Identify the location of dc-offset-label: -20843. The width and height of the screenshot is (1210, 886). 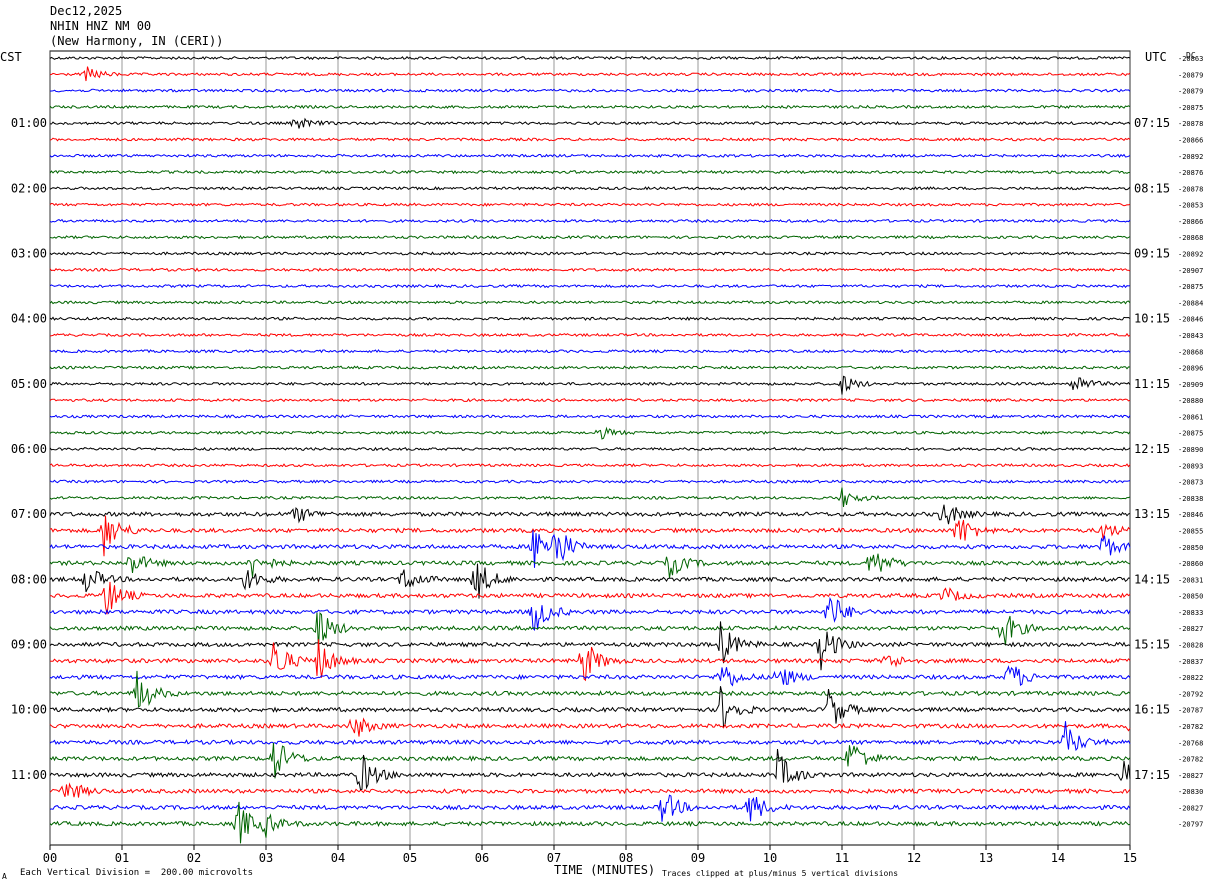
(1190, 336).